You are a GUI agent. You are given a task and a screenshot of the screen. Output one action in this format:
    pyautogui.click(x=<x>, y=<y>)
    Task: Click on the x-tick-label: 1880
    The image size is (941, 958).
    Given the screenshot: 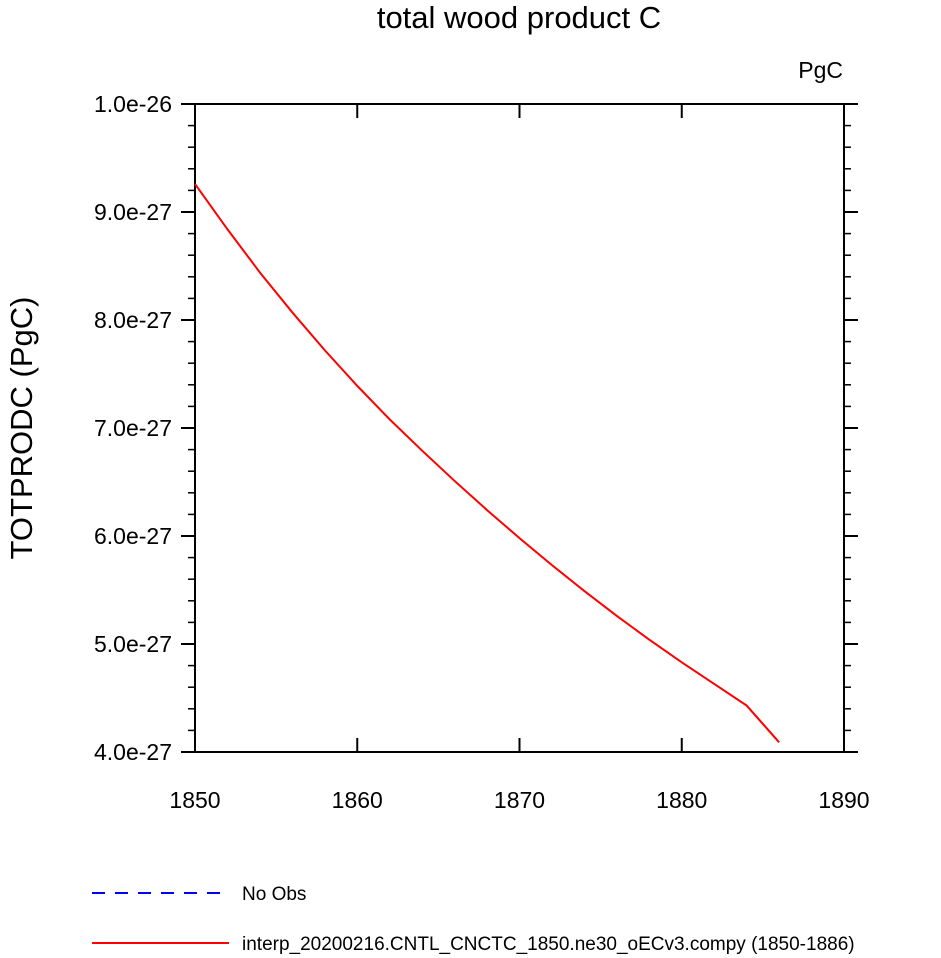 What is the action you would take?
    pyautogui.click(x=681, y=800)
    